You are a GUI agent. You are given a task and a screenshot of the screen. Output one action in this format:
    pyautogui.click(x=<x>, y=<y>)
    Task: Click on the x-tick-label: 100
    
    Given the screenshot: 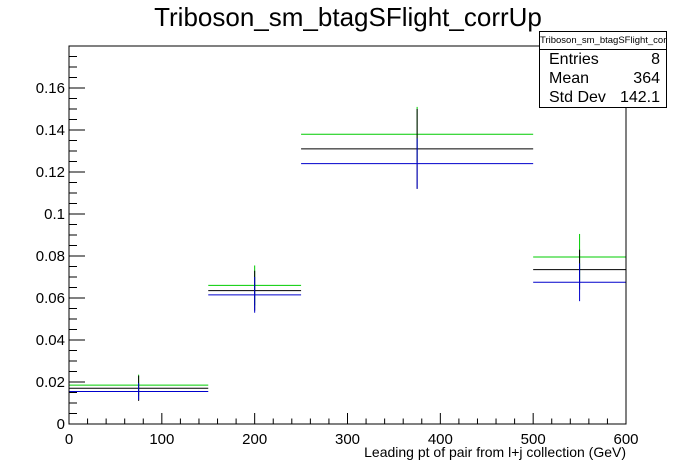 What is the action you would take?
    pyautogui.click(x=161, y=439)
    